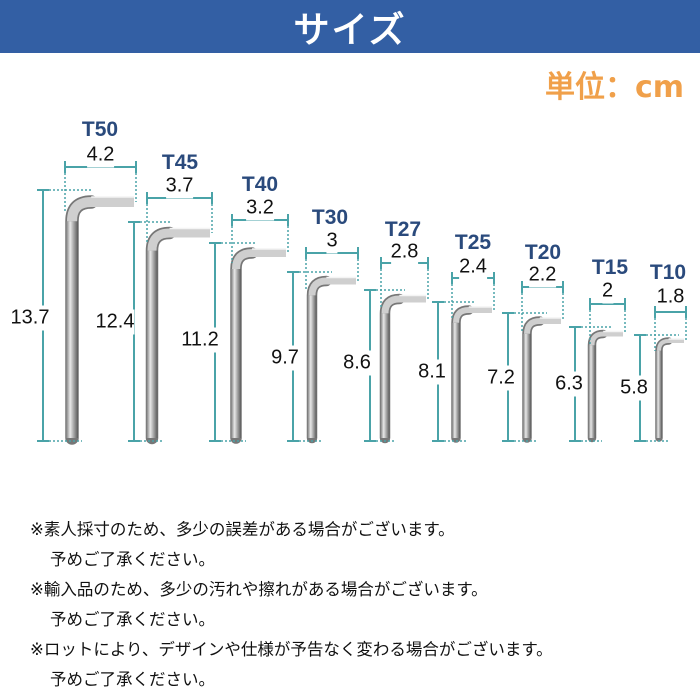 The width and height of the screenshot is (700, 700). What do you see at coordinates (610, 267) in the screenshot?
I see `size-name: T15` at bounding box center [610, 267].